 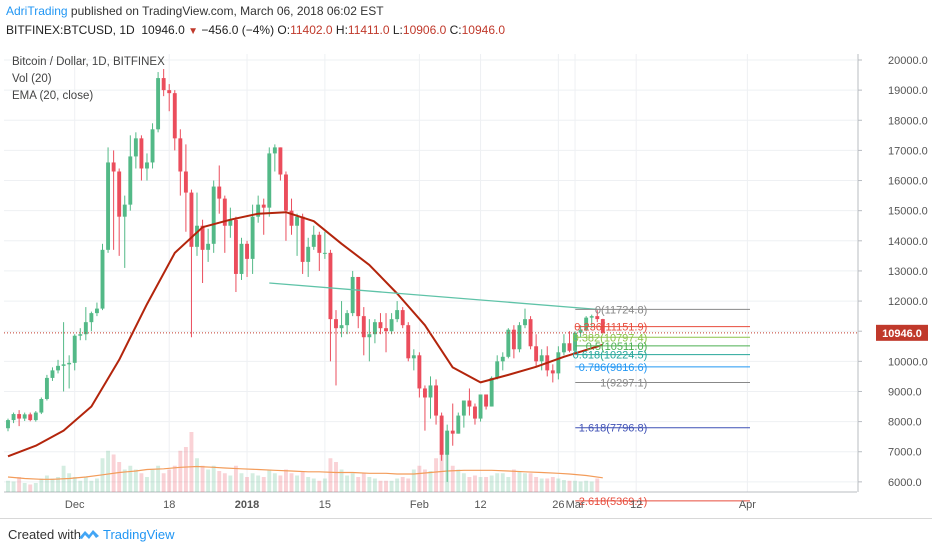 I want to click on change-value: −456.0 (−4%), so click(x=238, y=30).